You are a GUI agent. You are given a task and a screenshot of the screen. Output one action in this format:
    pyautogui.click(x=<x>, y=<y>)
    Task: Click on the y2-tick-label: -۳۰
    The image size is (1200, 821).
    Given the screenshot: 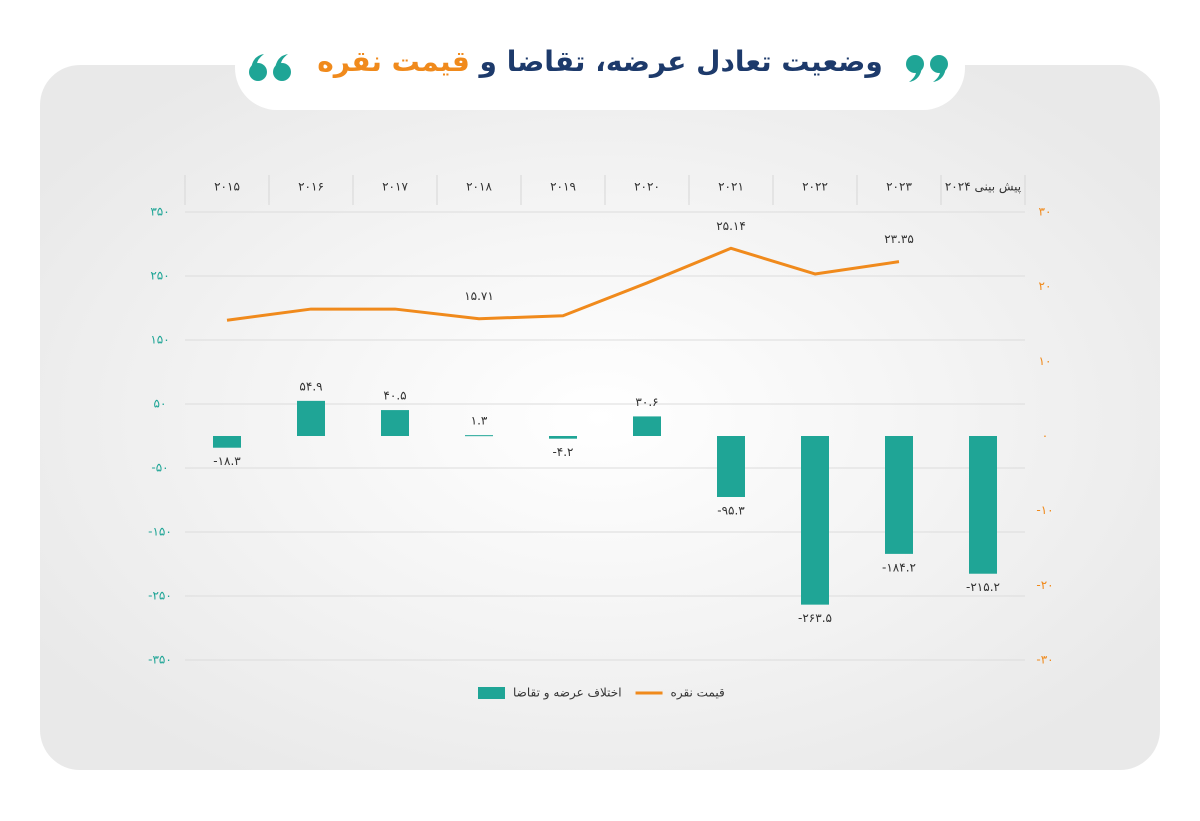 What is the action you would take?
    pyautogui.click(x=1044, y=660)
    